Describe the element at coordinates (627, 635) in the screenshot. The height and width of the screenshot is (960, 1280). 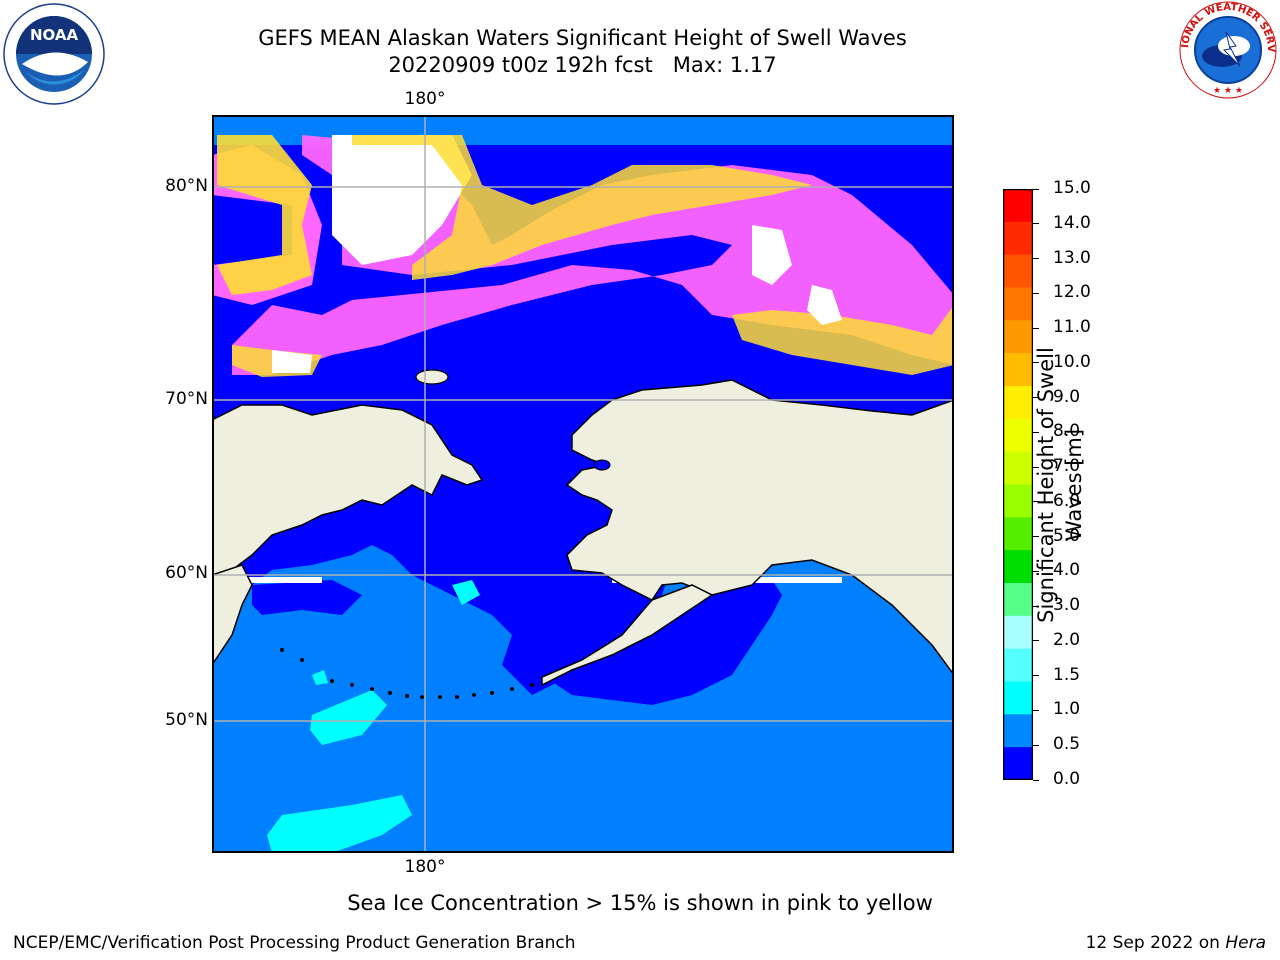
I see `land-alaska-peninsula` at that location.